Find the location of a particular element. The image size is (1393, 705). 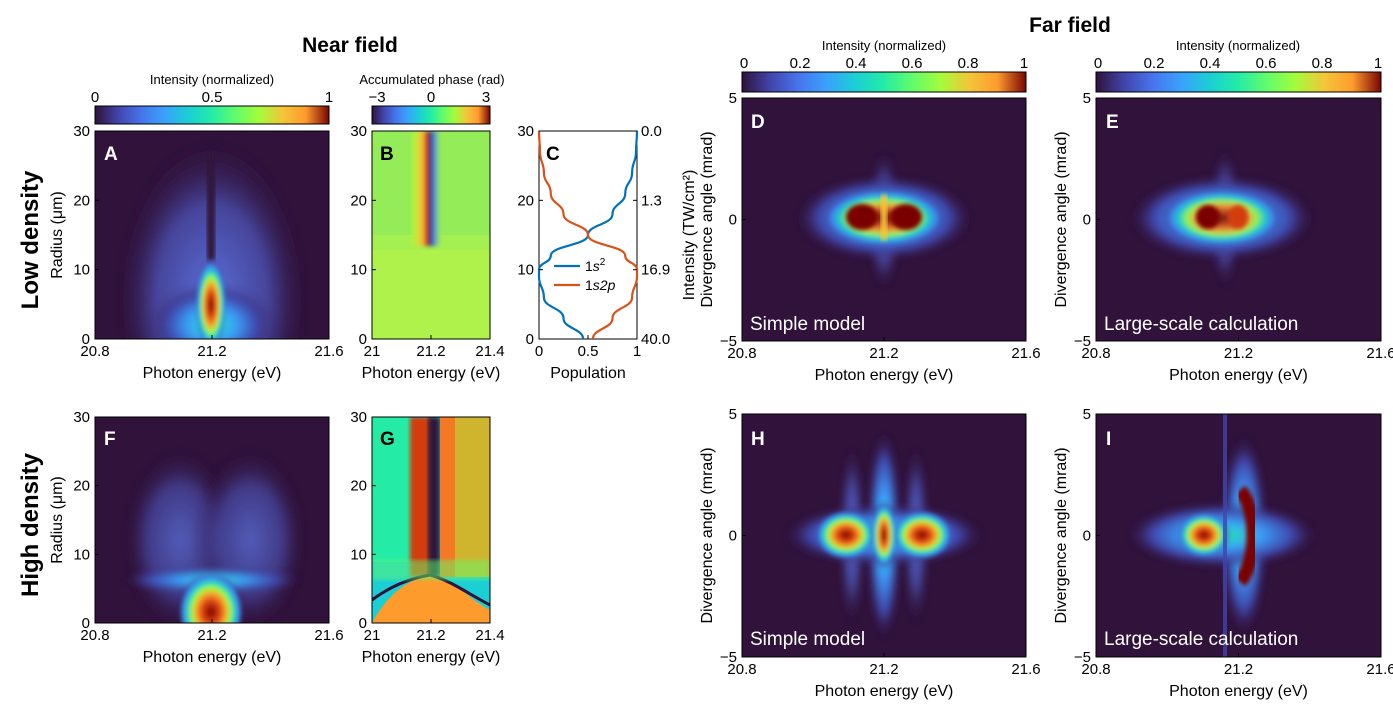

panel-b: B is located at coordinates (431, 235).